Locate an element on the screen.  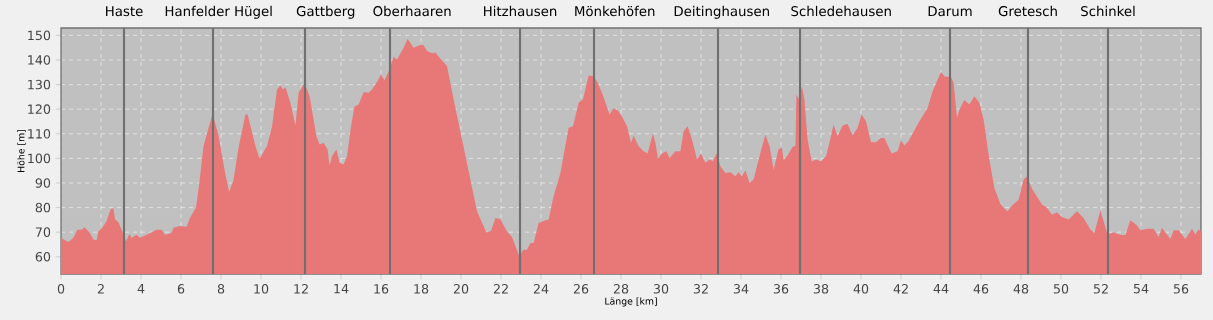
y-tick-label: 60 is located at coordinates (43, 256).